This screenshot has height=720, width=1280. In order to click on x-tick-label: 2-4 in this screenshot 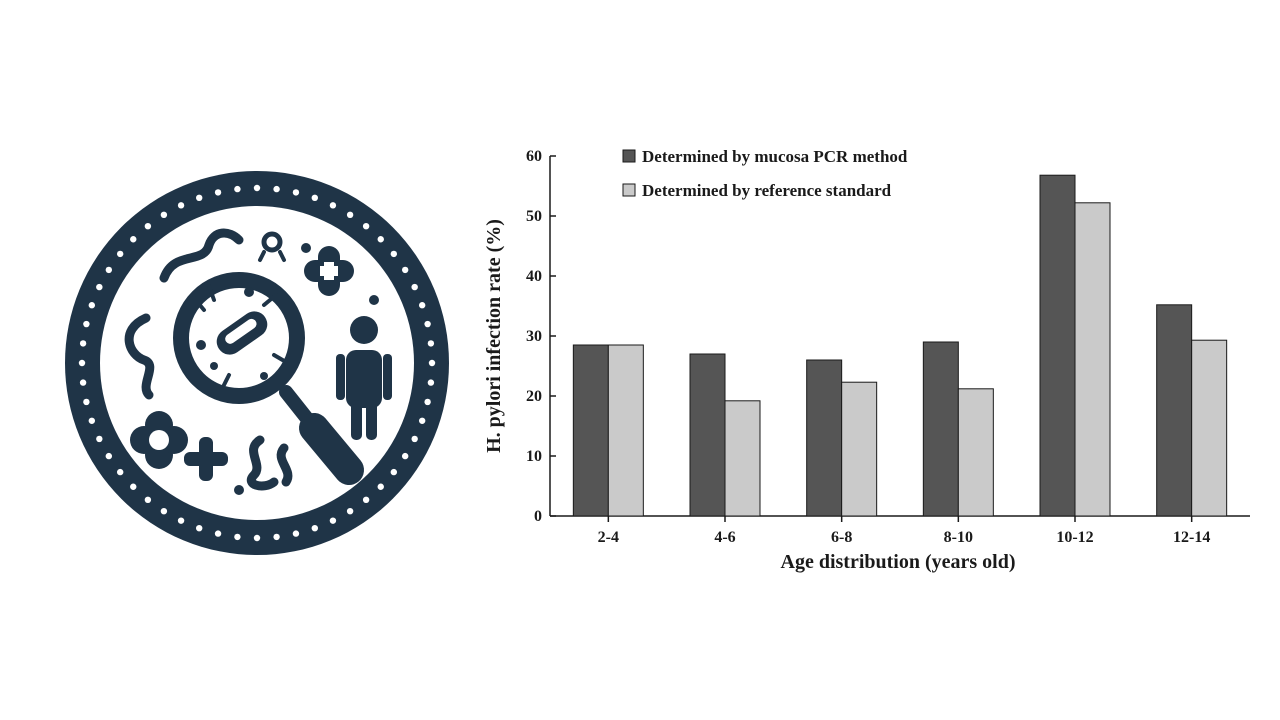, I will do `click(608, 537)`.